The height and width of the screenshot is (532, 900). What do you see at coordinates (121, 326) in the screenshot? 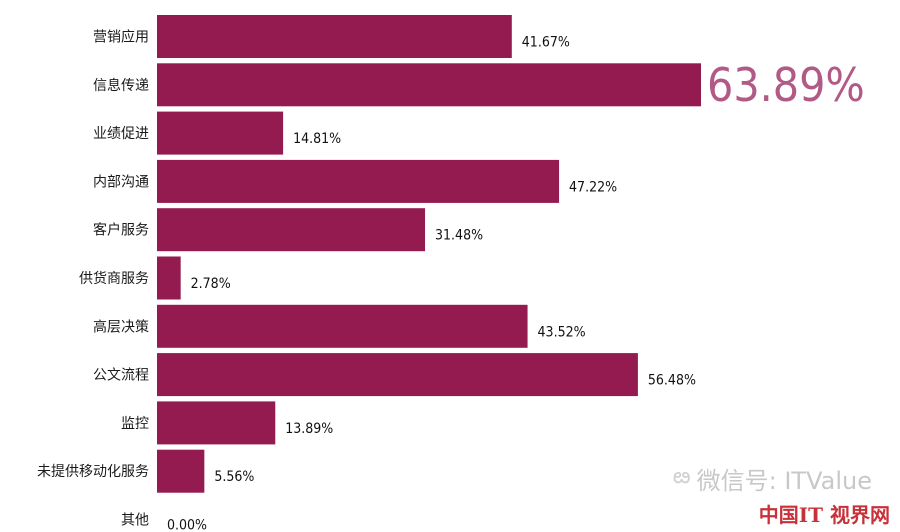
I see `category-label: 高层决策` at bounding box center [121, 326].